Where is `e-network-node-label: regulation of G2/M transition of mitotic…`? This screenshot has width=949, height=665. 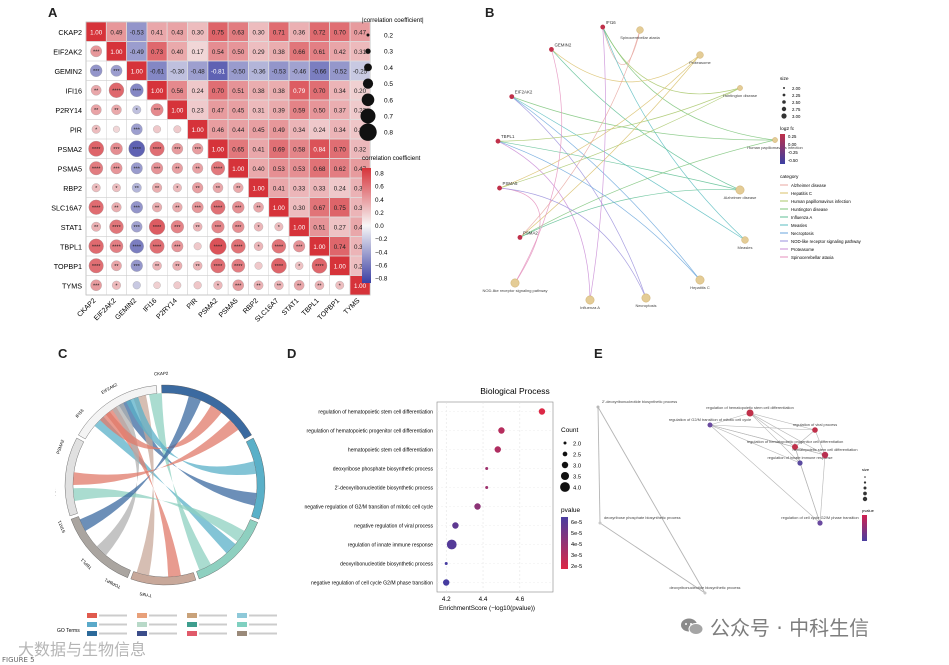 e-network-node-label: regulation of G2/M transition of mitotic… is located at coordinates (710, 419).